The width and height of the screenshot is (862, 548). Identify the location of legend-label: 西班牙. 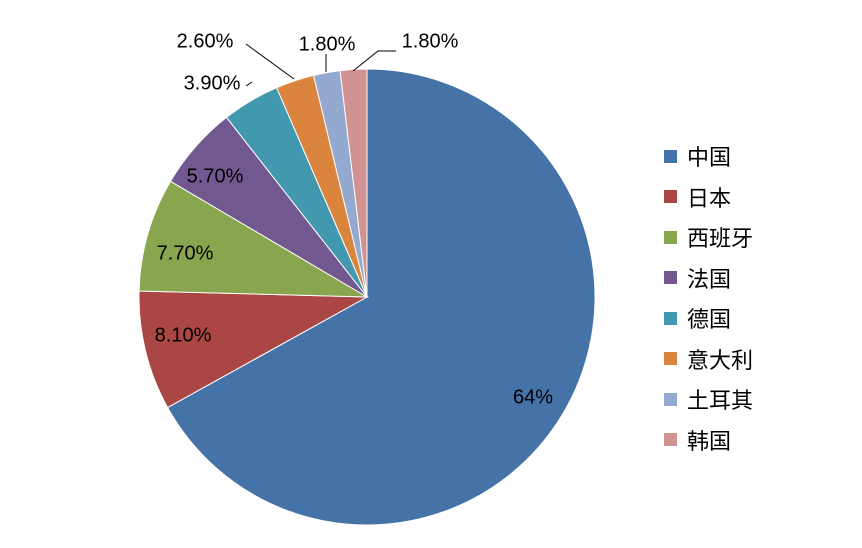
(720, 240).